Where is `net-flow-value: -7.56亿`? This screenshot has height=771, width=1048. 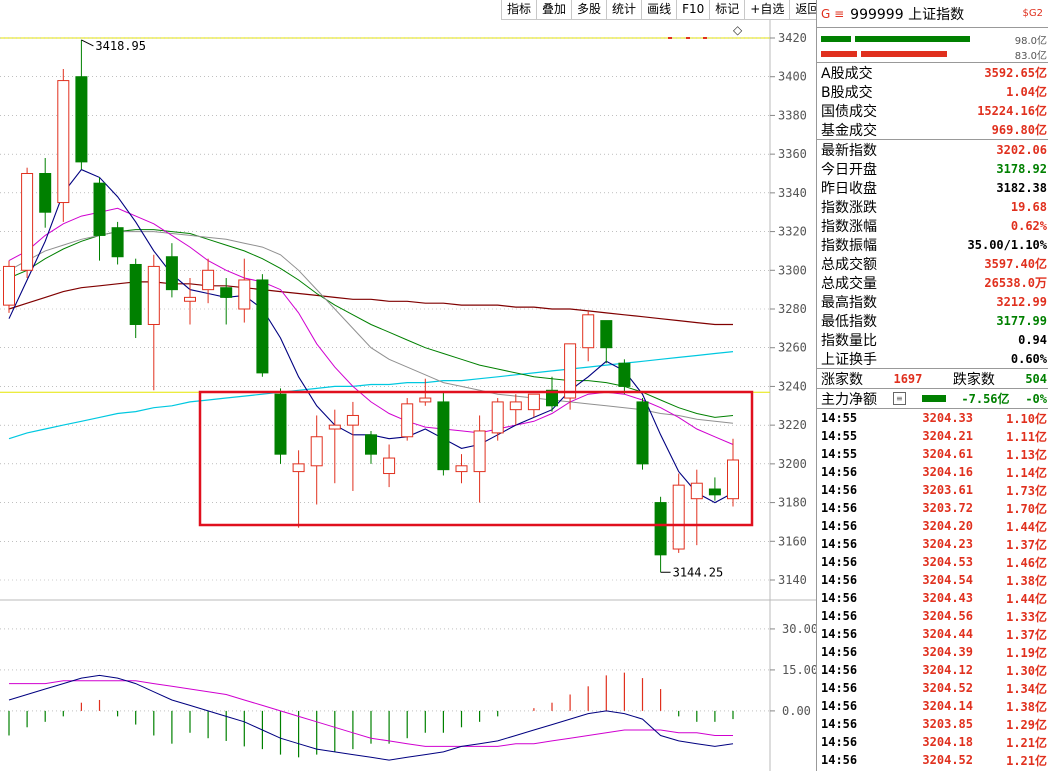
net-flow-value: -7.56亿 is located at coordinates (985, 399).